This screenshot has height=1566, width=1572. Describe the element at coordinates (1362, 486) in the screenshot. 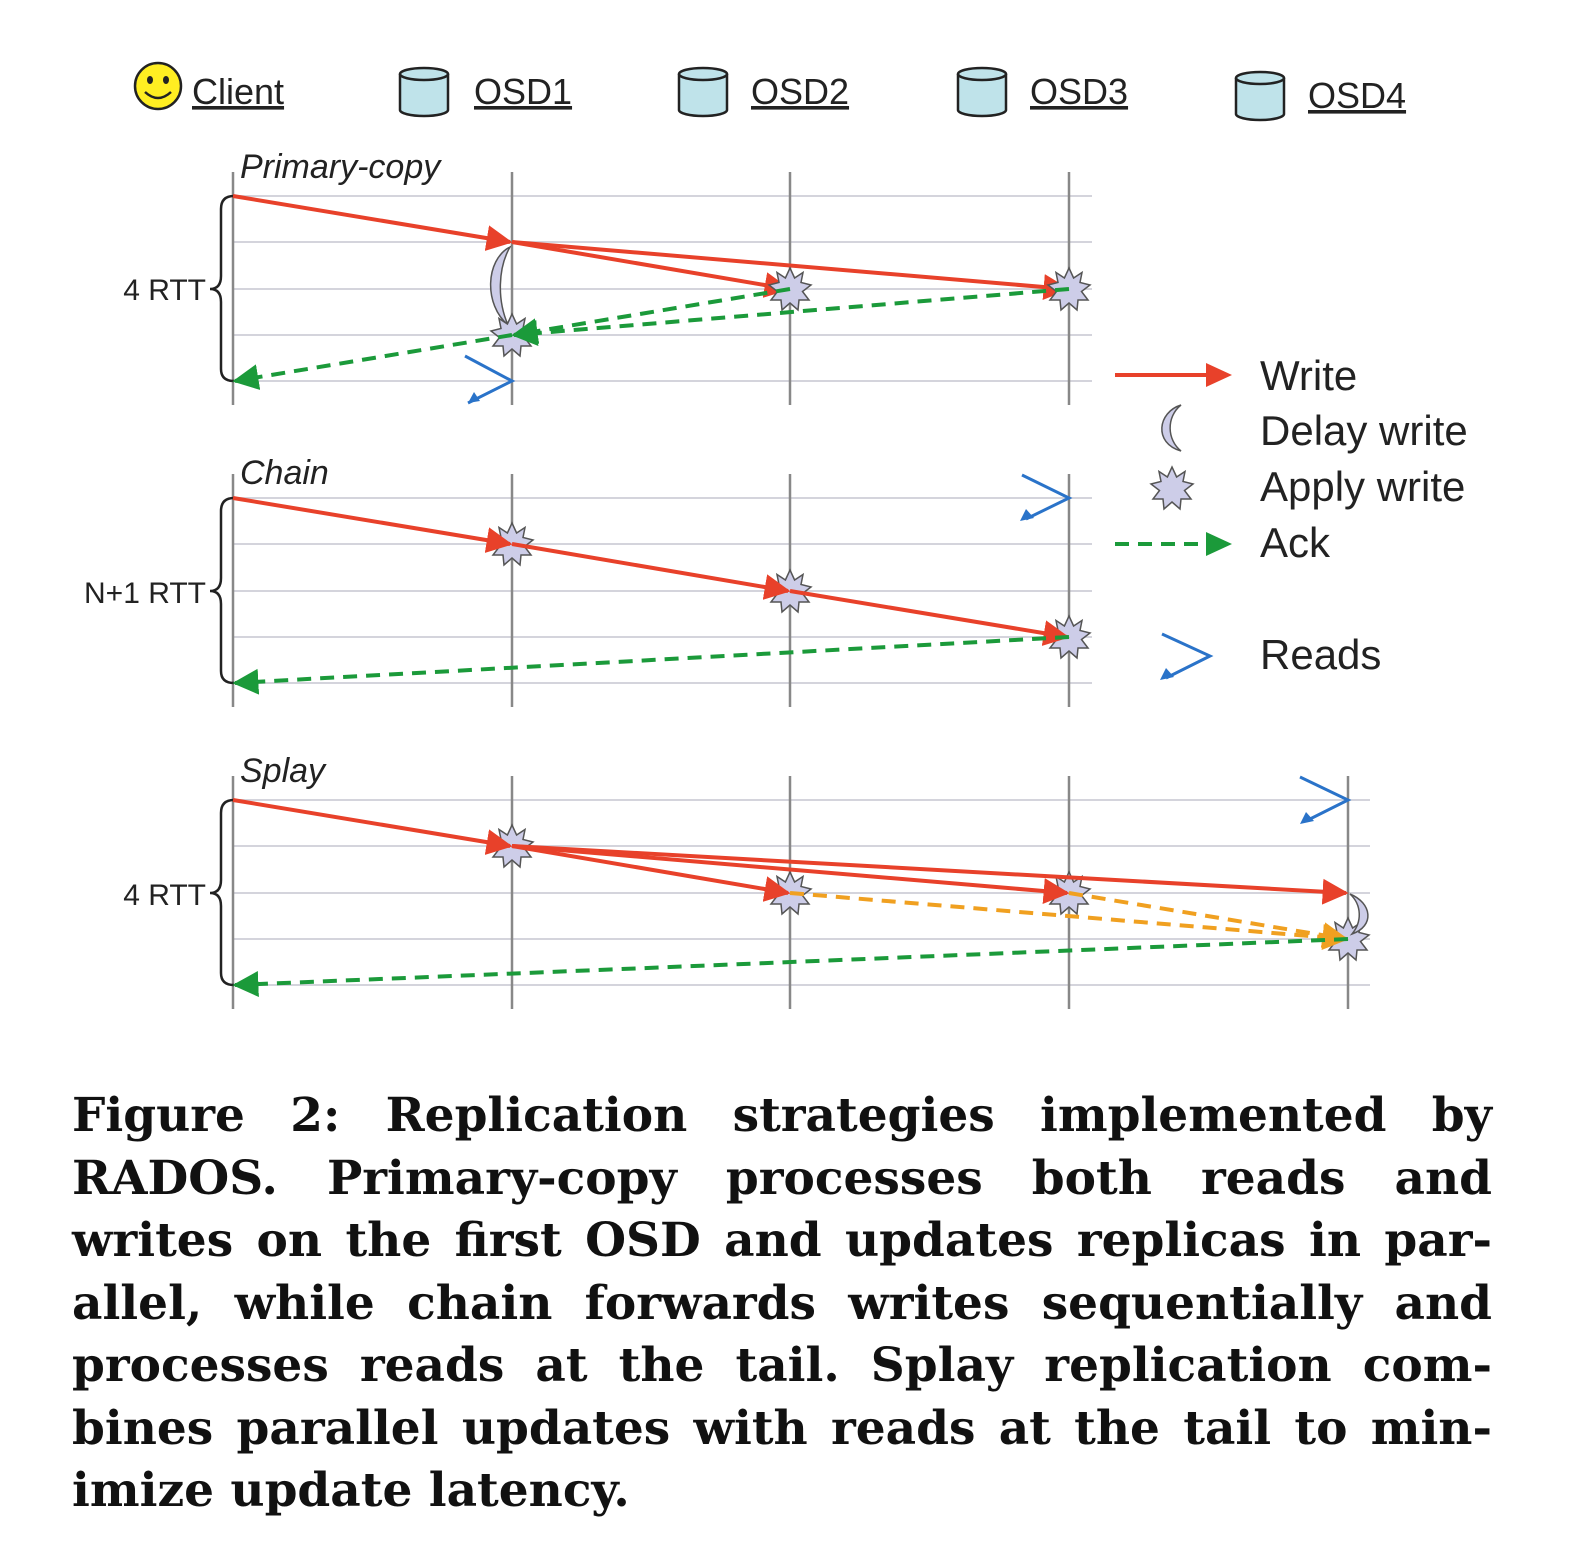

I see `legend-apply-label: Apply write` at that location.